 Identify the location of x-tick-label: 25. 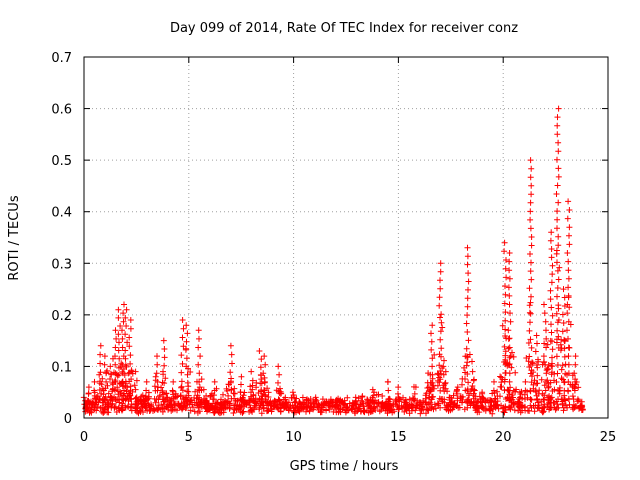
(608, 437).